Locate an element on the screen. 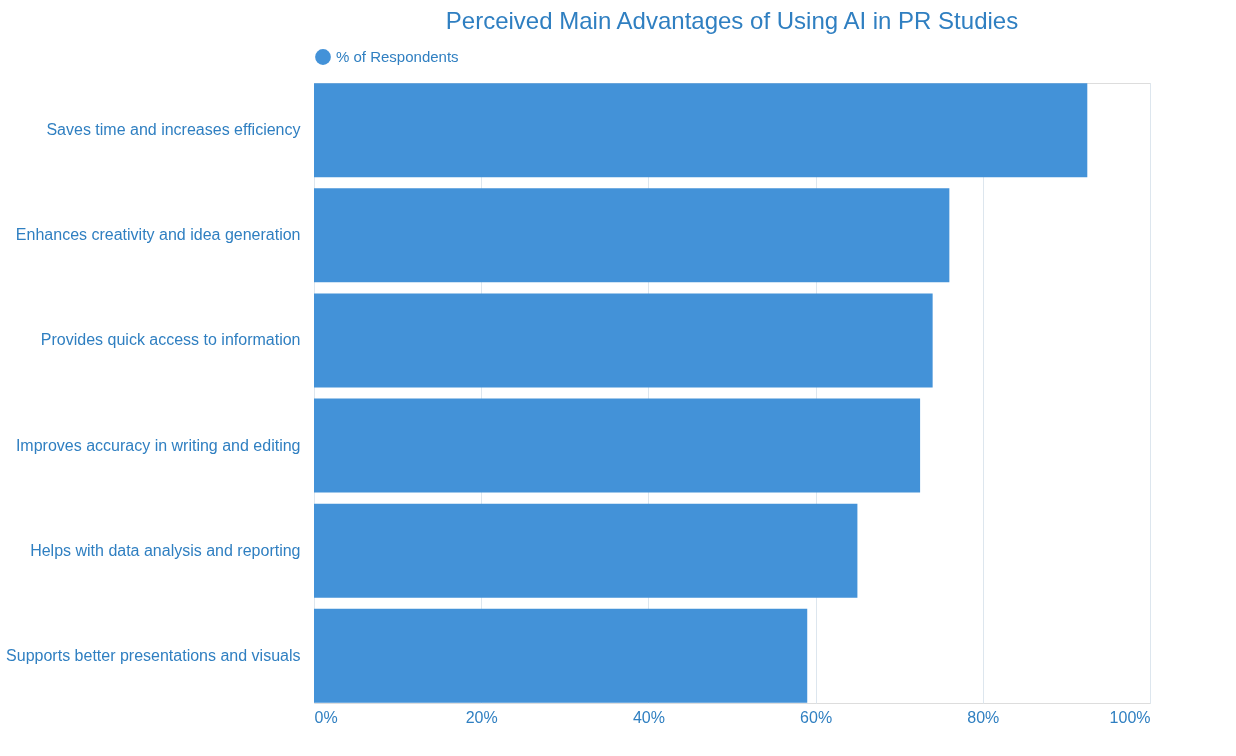 The width and height of the screenshot is (1236, 756). x-tick-label: 100% is located at coordinates (1130, 717).